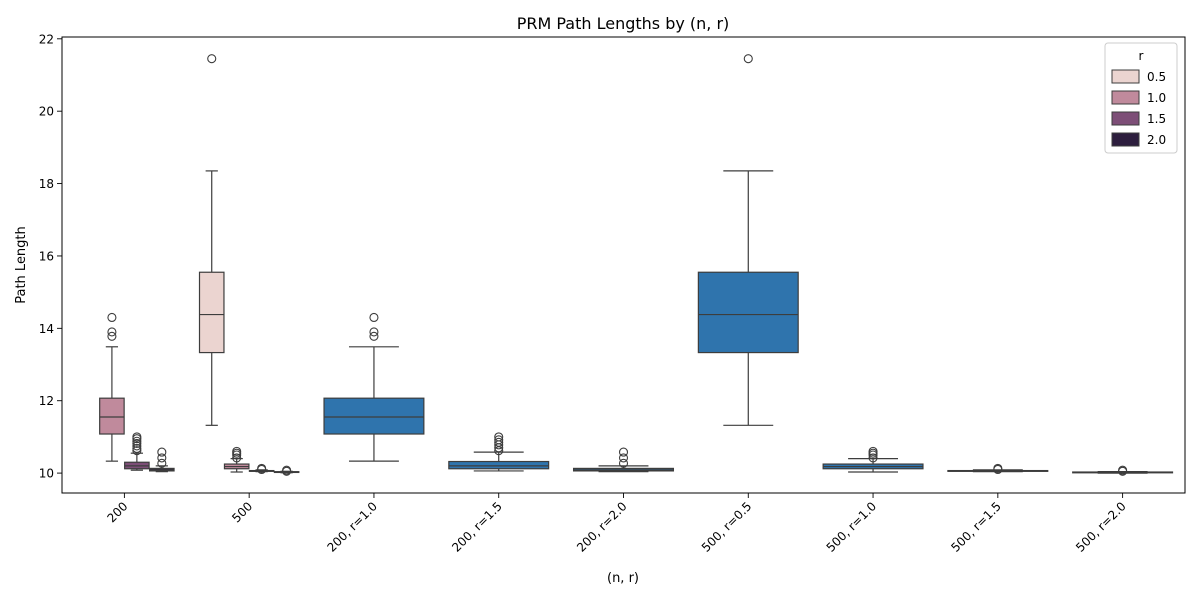  Describe the element at coordinates (1156, 77) in the screenshot. I see `legend-label: 0.5` at that location.